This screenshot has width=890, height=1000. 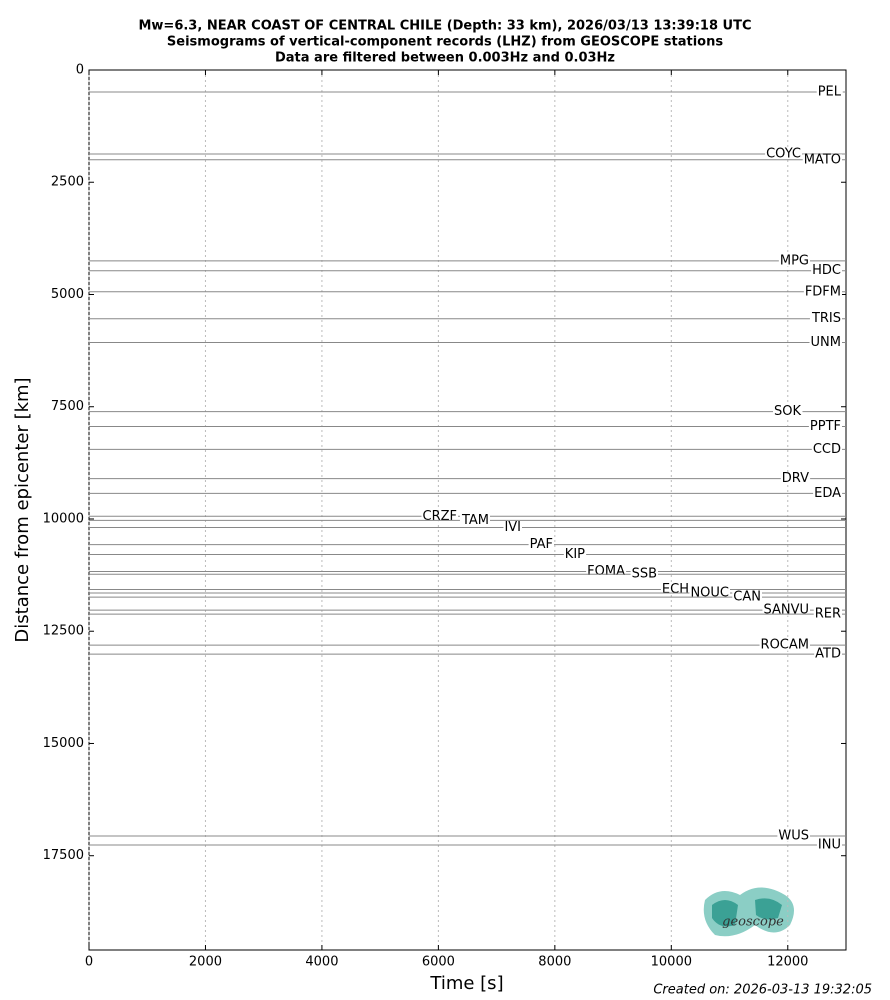 I want to click on station-label: SANVU, so click(x=786, y=610).